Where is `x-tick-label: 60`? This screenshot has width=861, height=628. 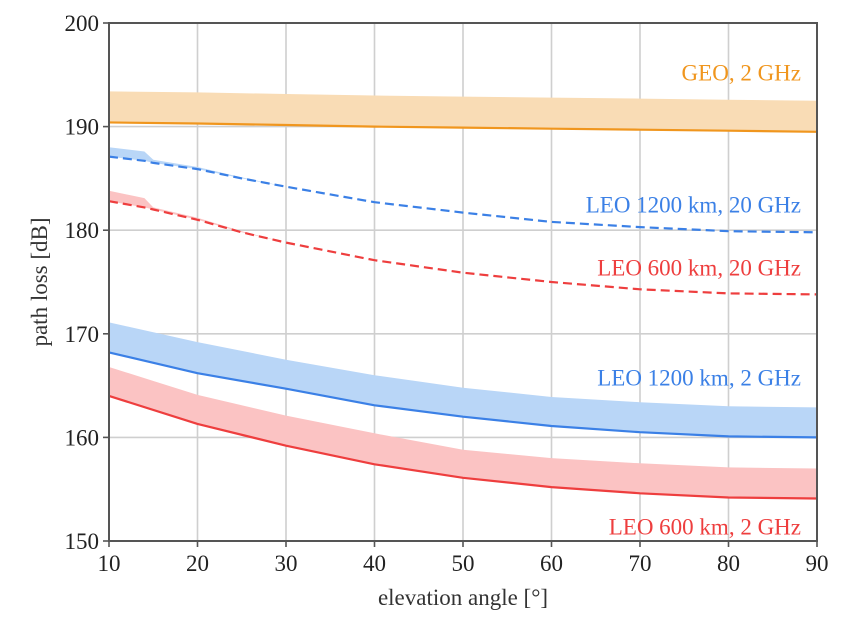 x-tick-label: 60 is located at coordinates (551, 563).